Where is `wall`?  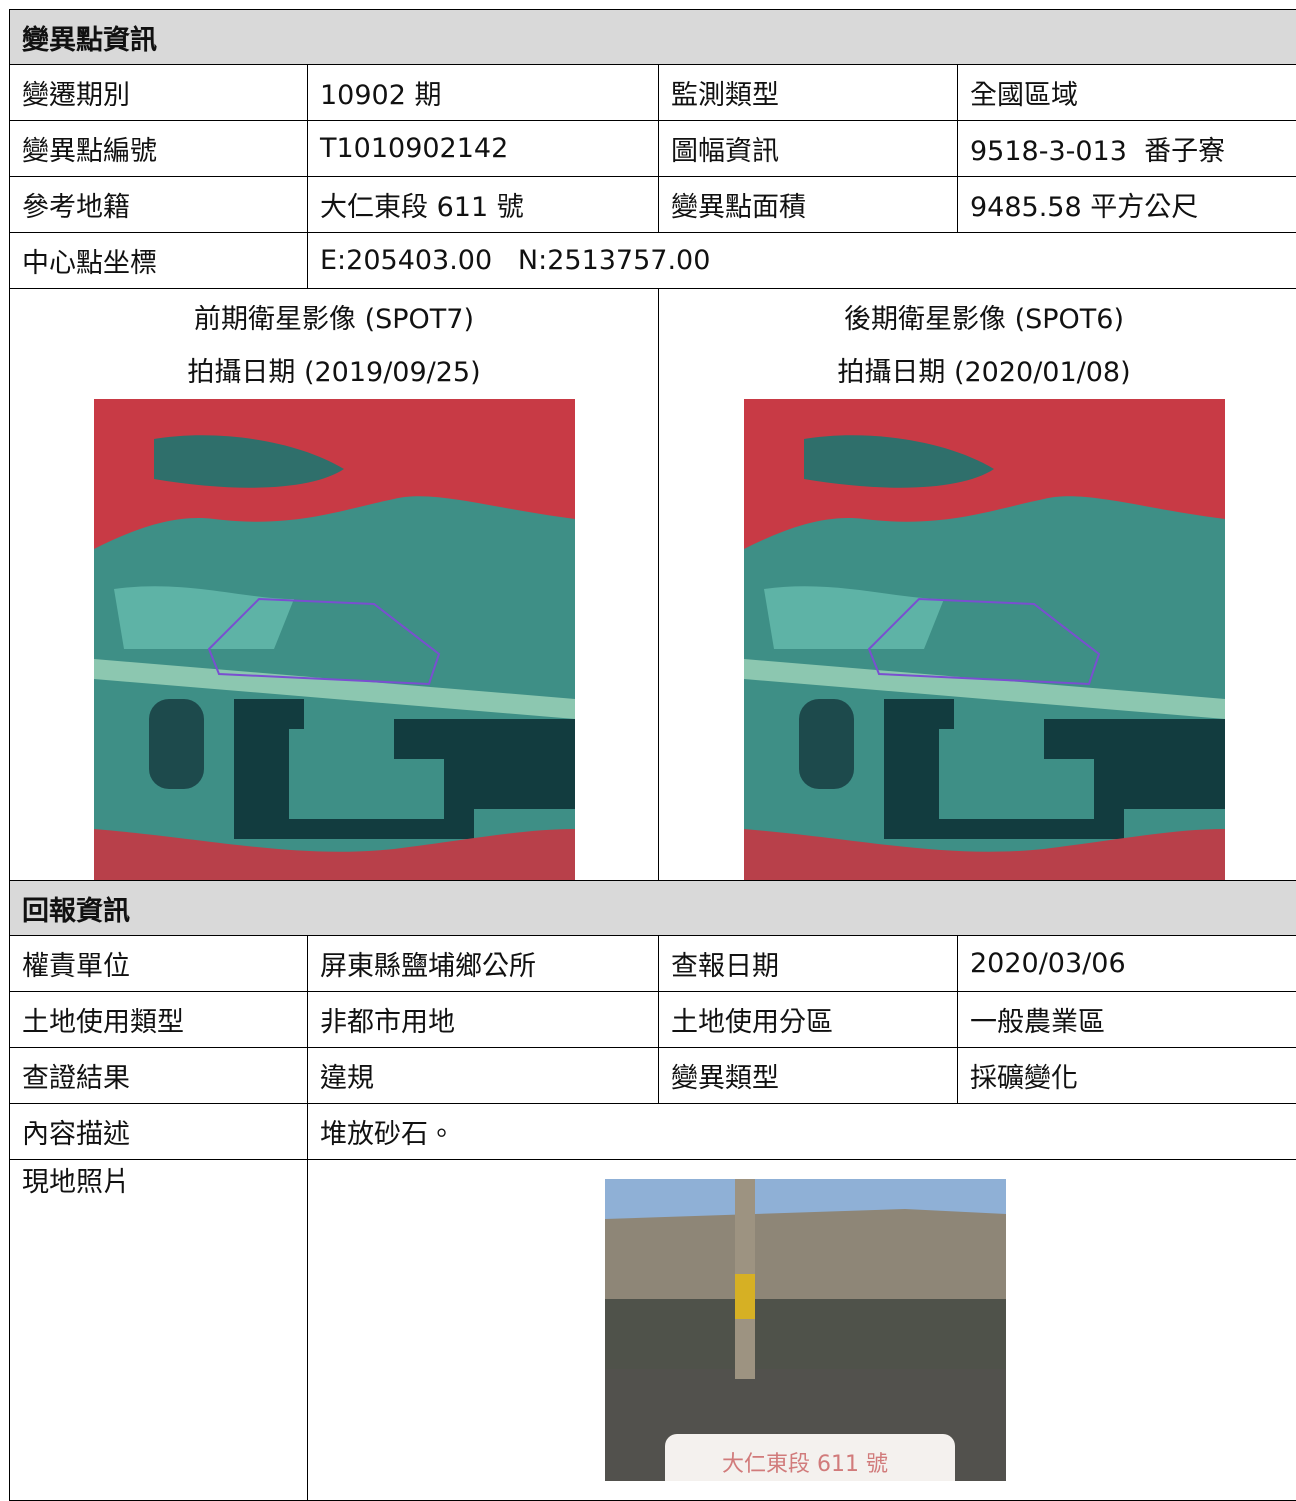 wall is located at coordinates (805, 1336).